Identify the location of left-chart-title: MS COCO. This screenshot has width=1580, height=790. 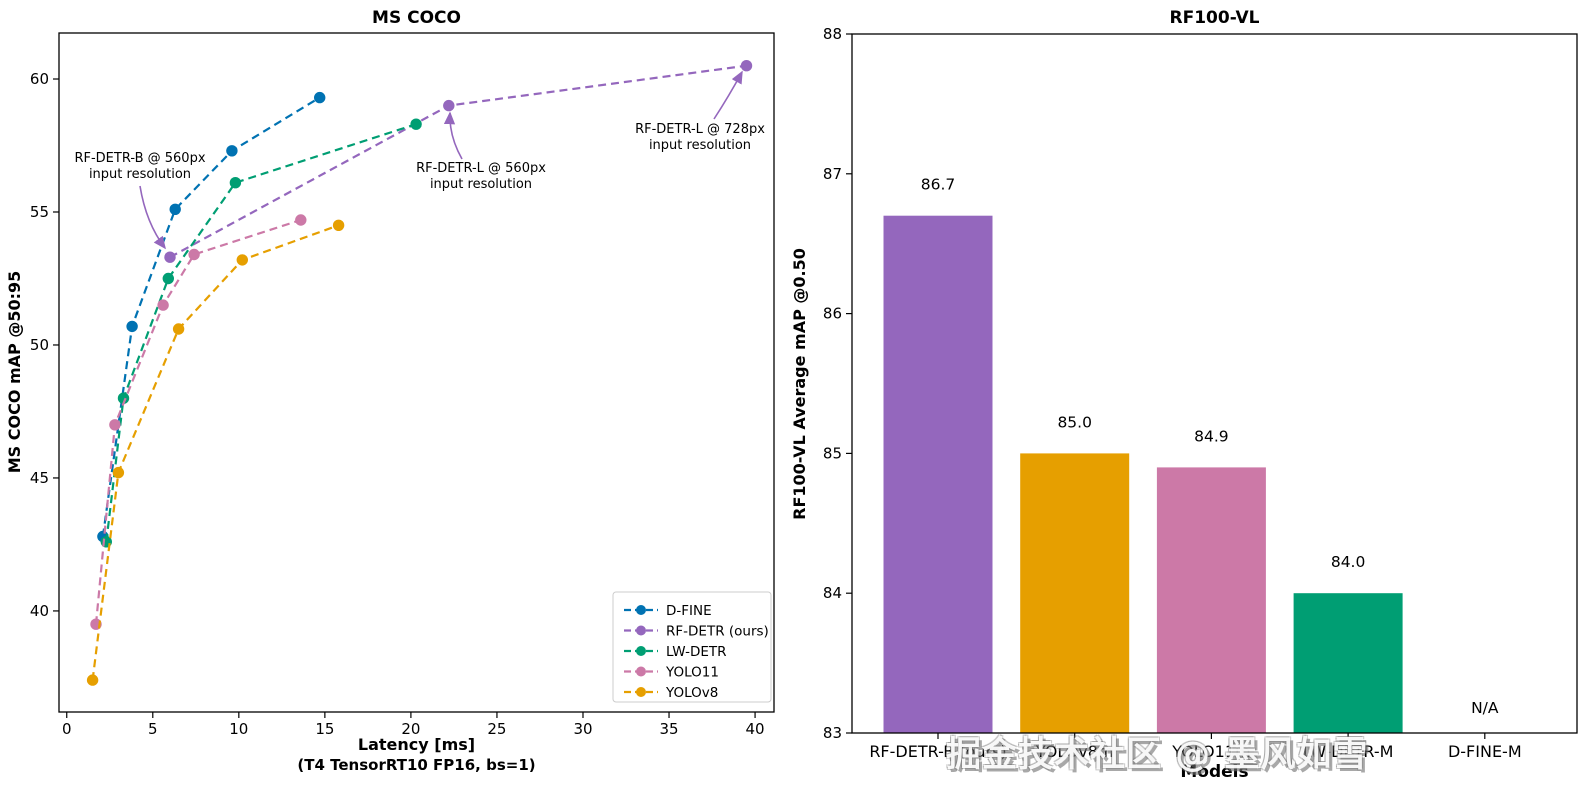
(416, 18).